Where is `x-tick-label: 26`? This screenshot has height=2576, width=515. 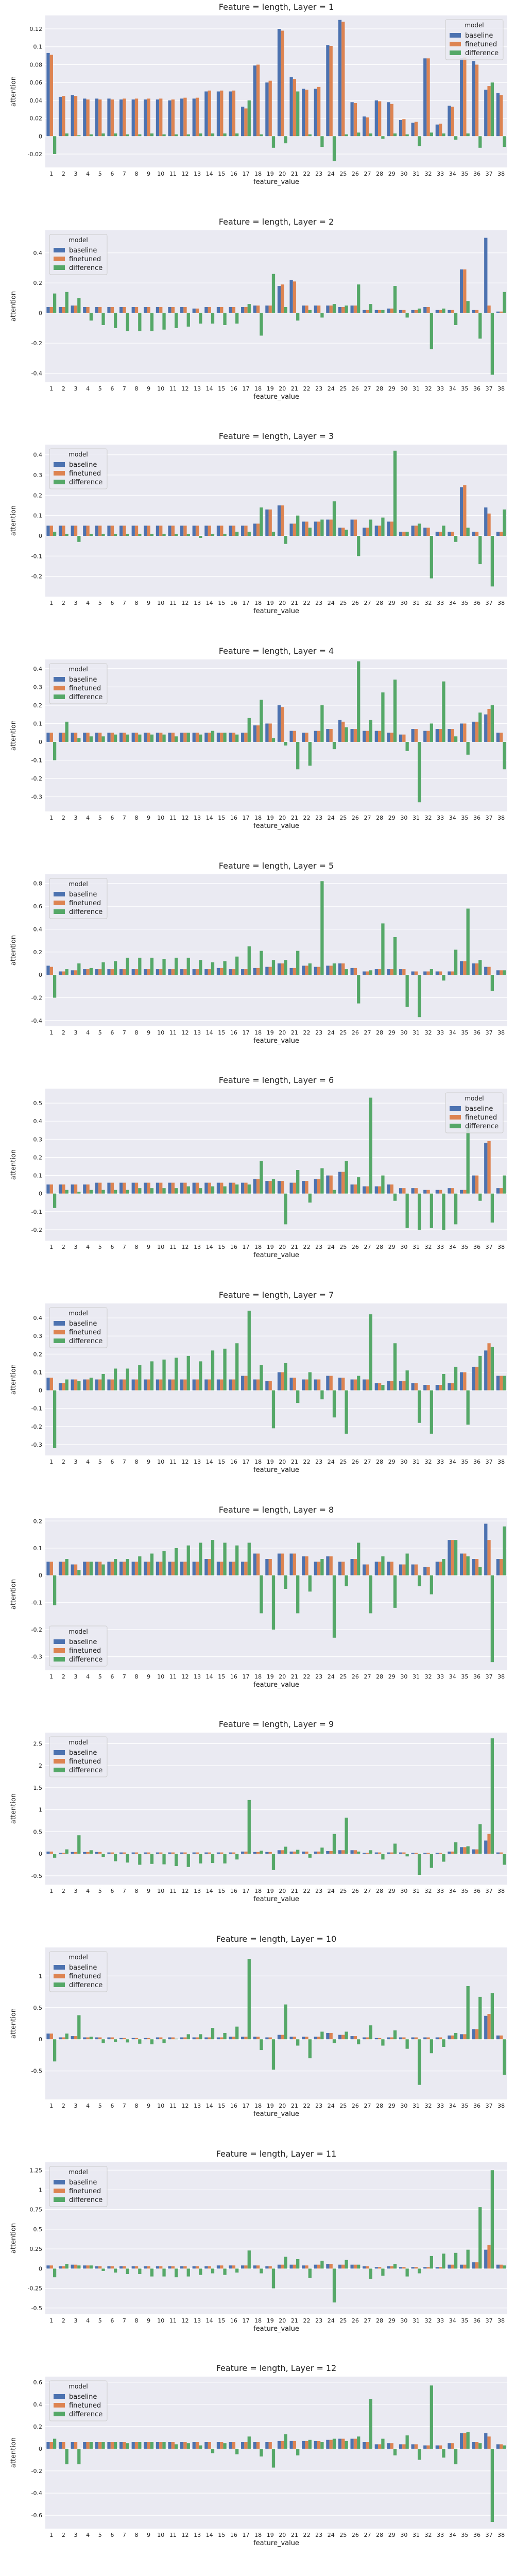 x-tick-label: 26 is located at coordinates (355, 388).